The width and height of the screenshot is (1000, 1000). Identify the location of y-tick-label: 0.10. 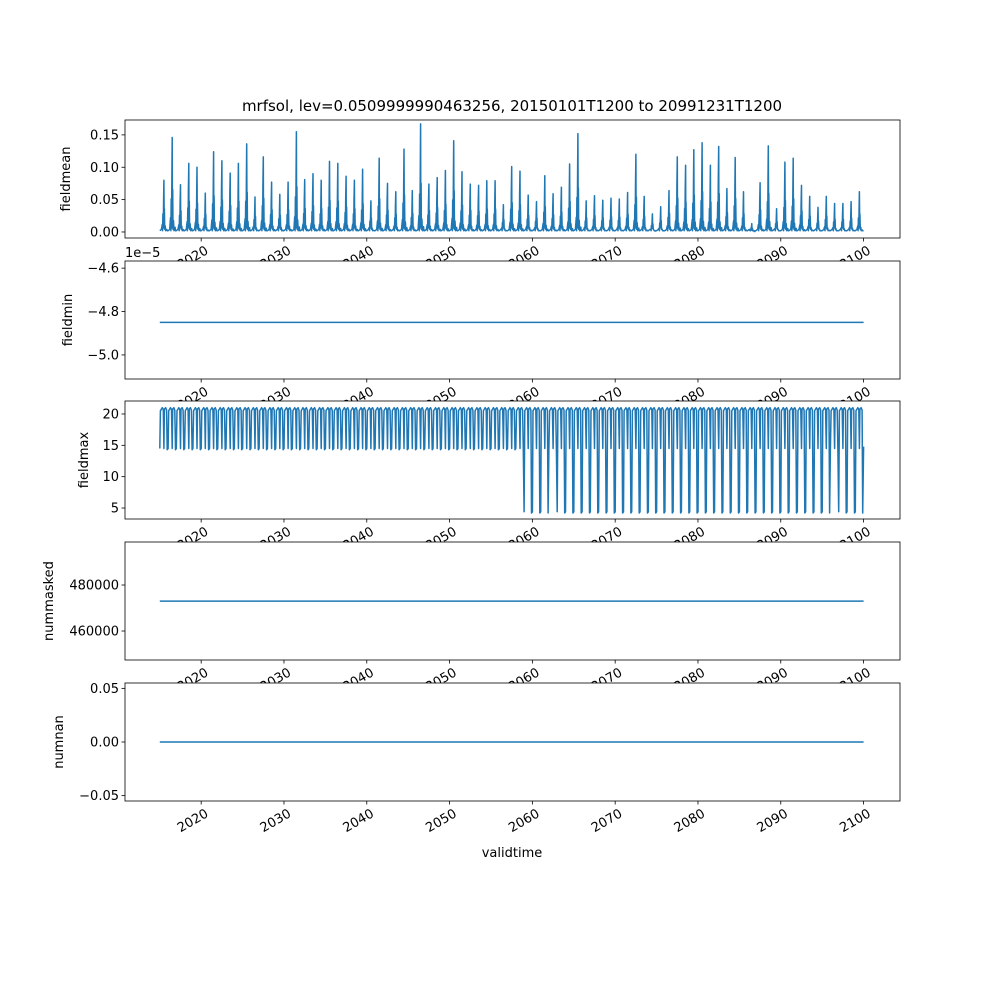
(104, 168).